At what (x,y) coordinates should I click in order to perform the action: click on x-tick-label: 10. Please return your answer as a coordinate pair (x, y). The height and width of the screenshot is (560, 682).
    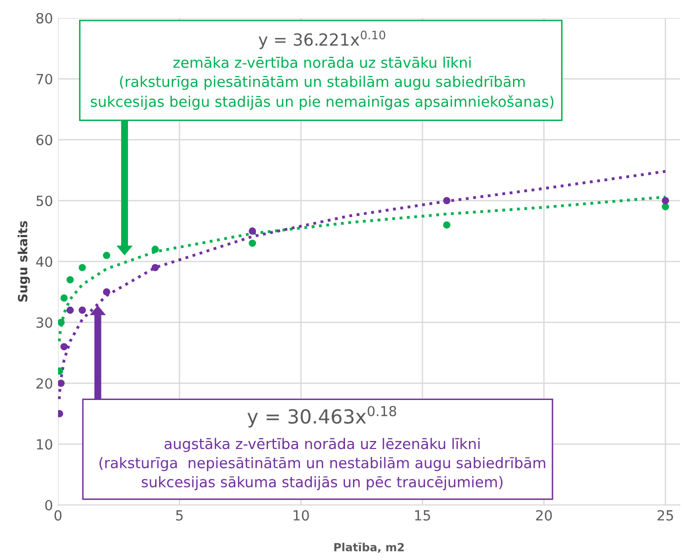
    Looking at the image, I should click on (301, 515).